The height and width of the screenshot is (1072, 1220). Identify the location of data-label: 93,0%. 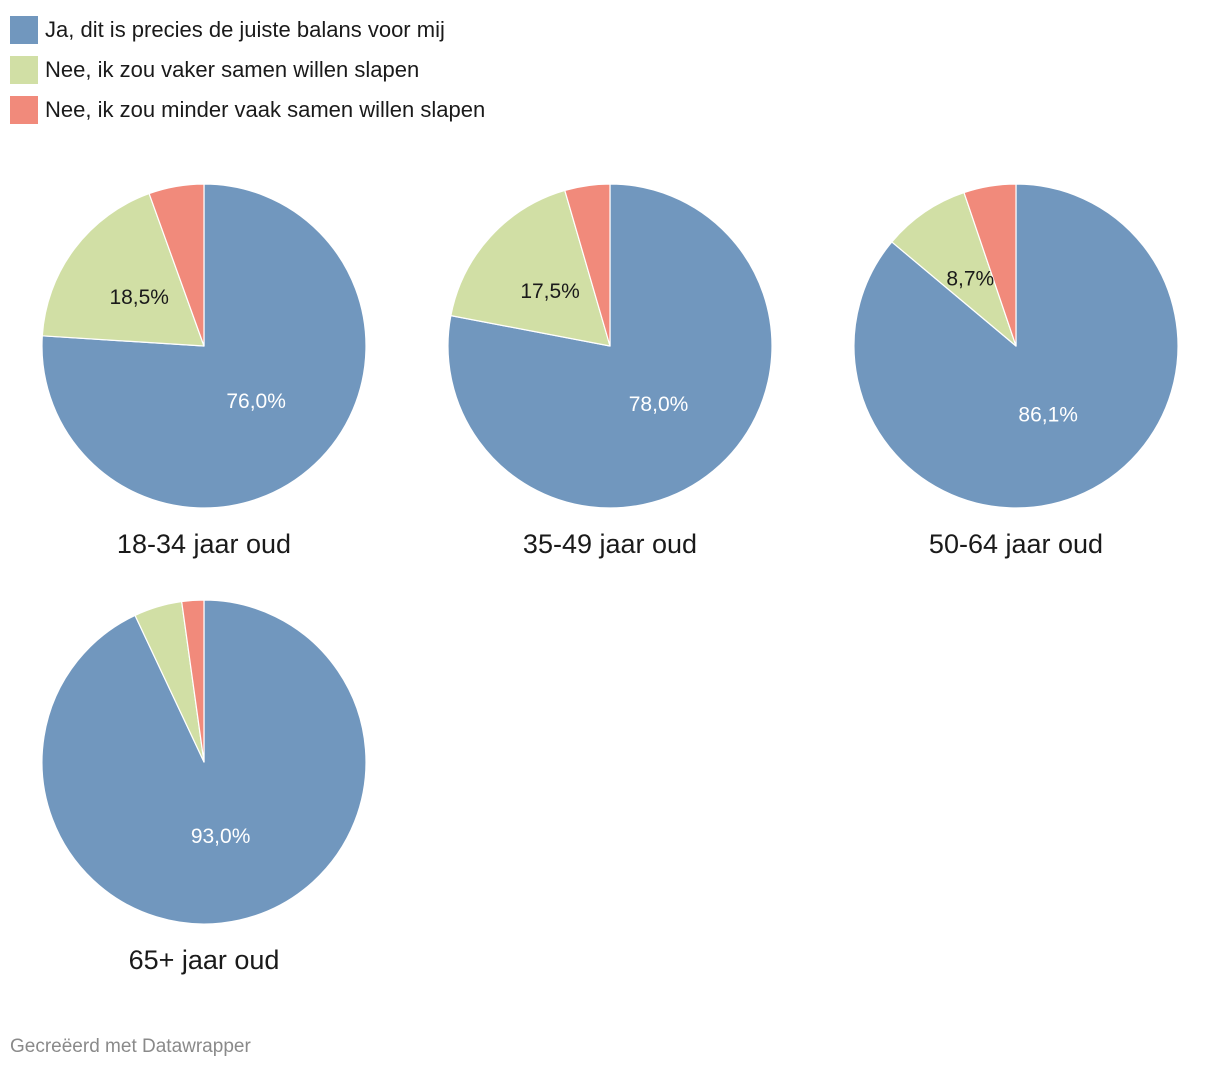
(221, 836).